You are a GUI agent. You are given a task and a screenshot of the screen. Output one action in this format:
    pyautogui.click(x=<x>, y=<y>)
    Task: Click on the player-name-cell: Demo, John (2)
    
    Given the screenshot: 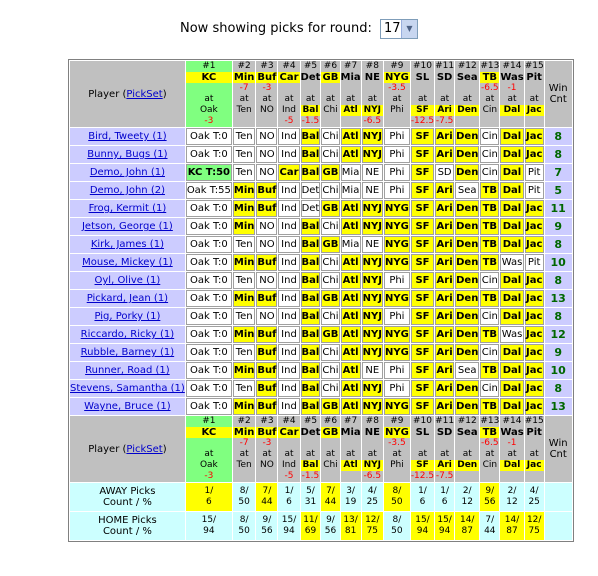 What is the action you would take?
    pyautogui.click(x=127, y=190)
    